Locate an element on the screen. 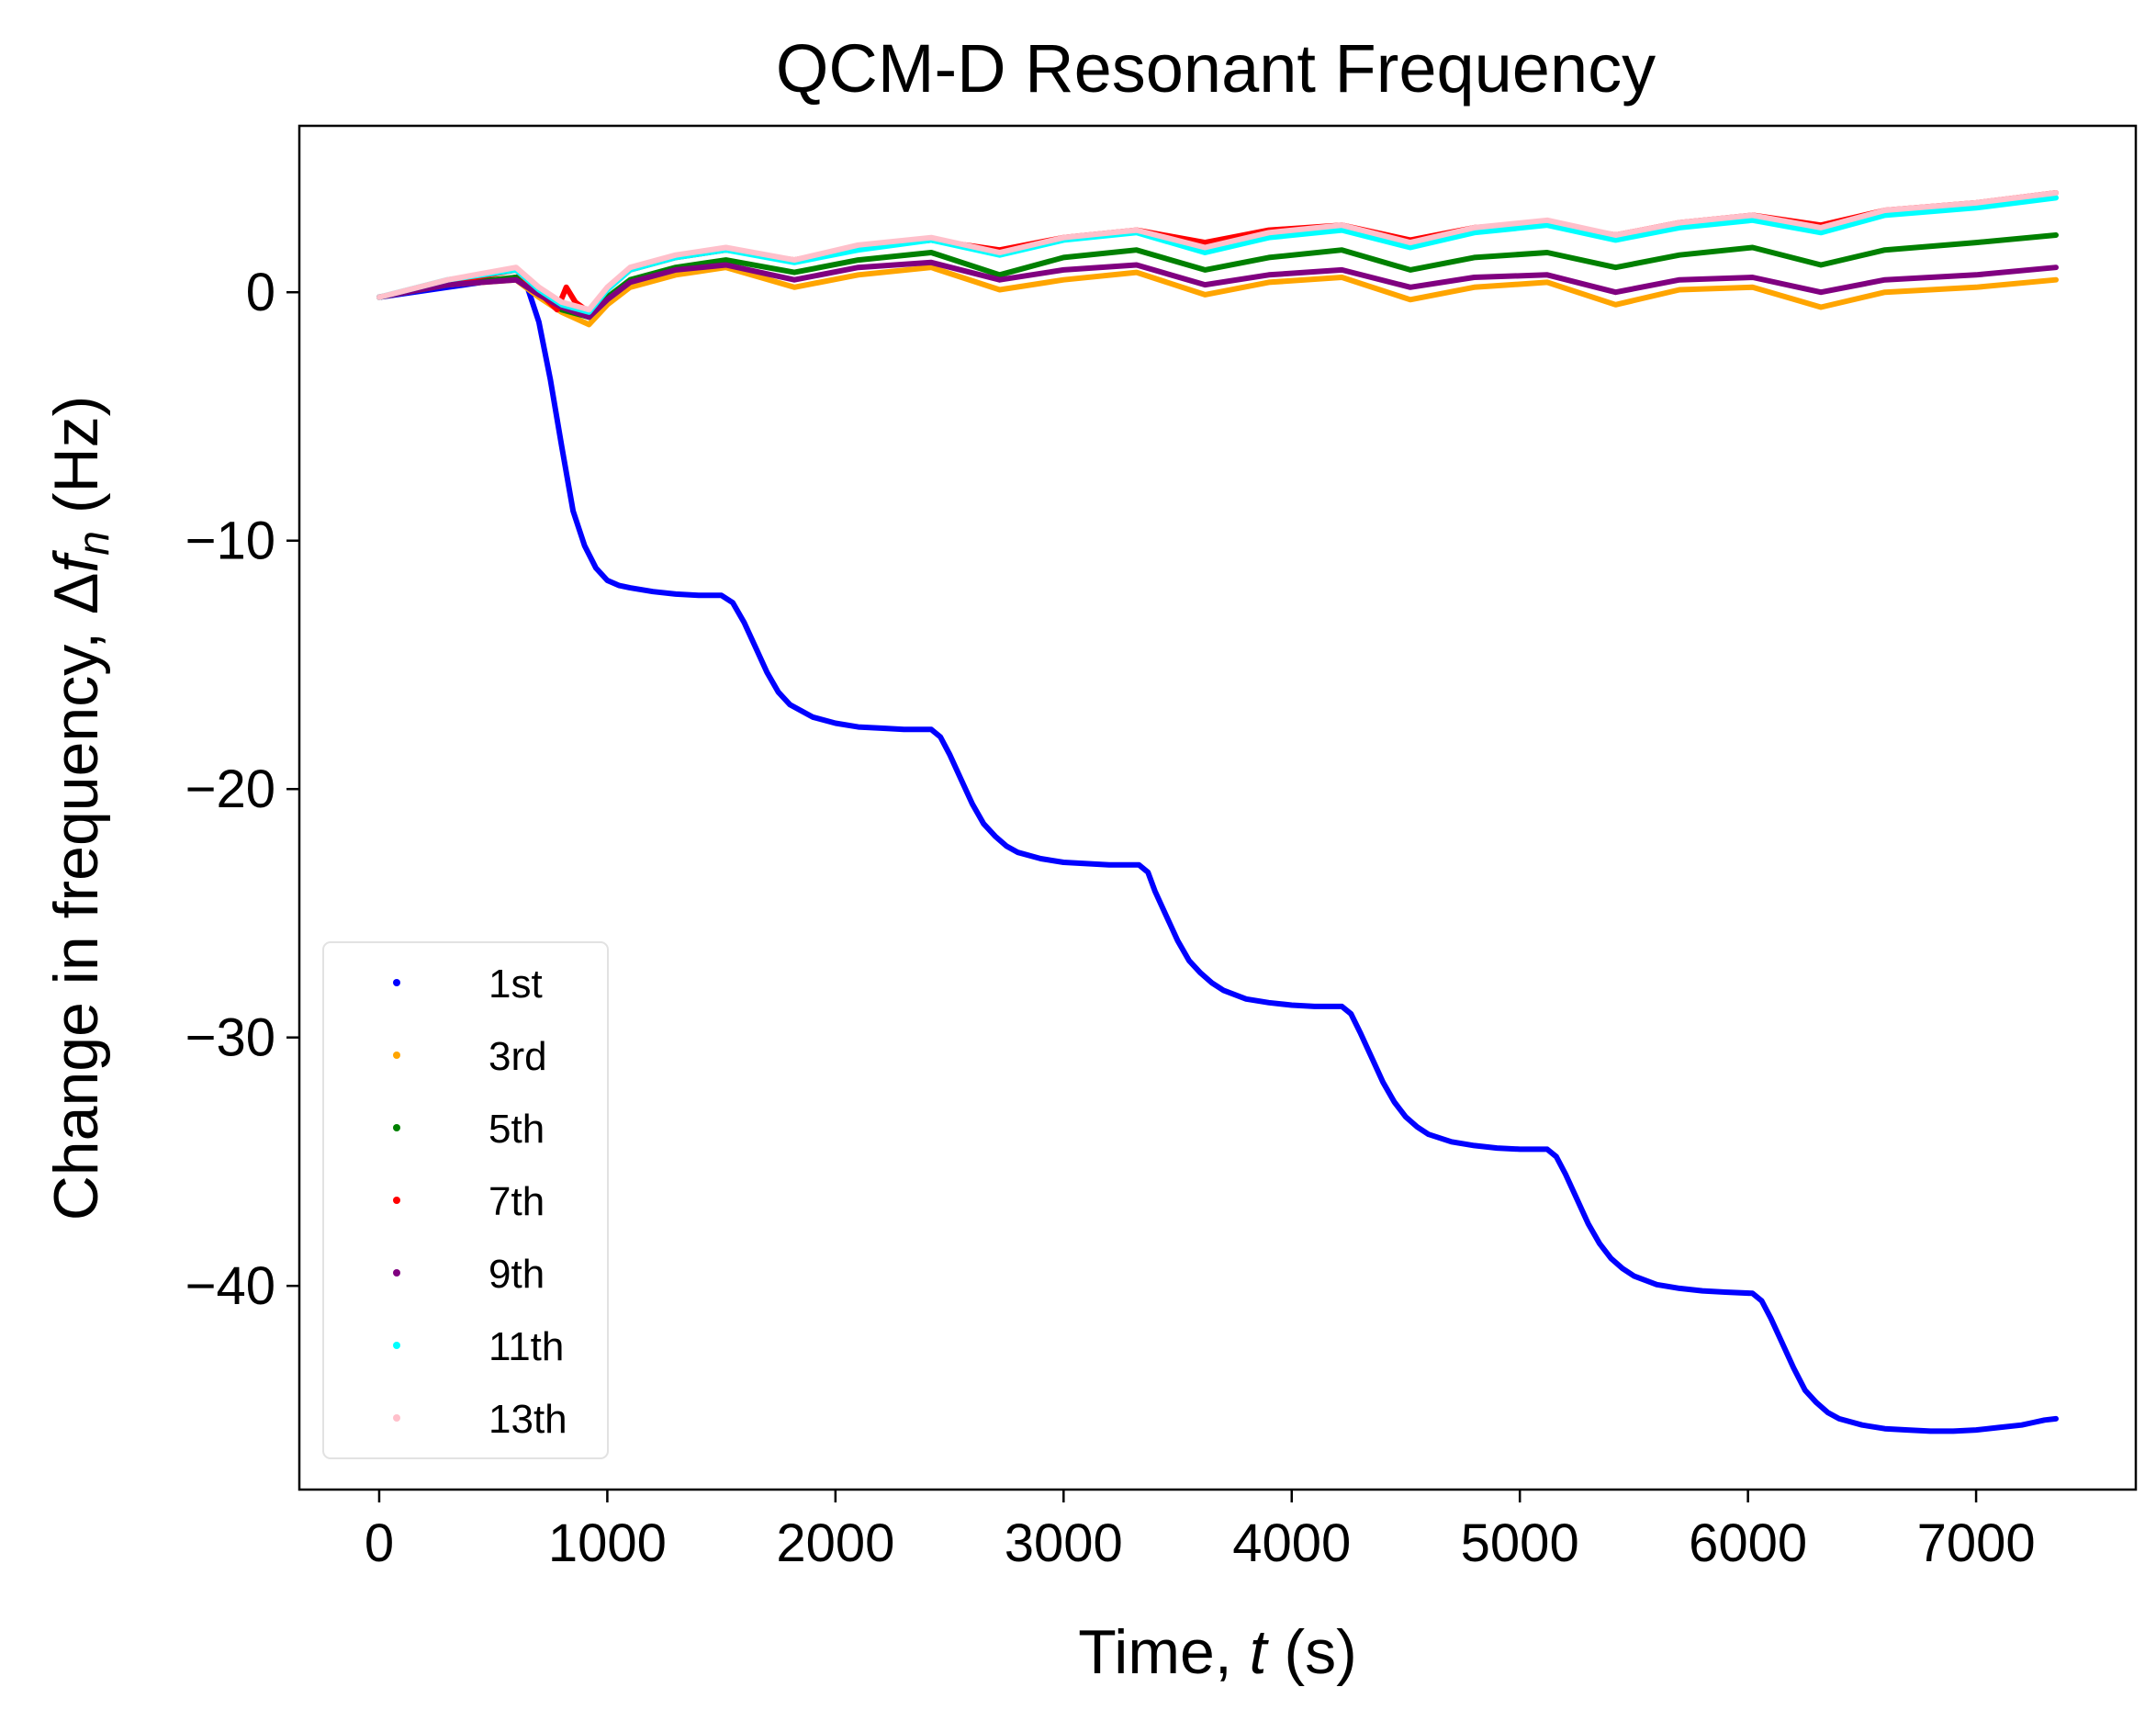 The width and height of the screenshot is (2156, 1721). x-axis-label-suffix: (s) is located at coordinates (1312, 1652).